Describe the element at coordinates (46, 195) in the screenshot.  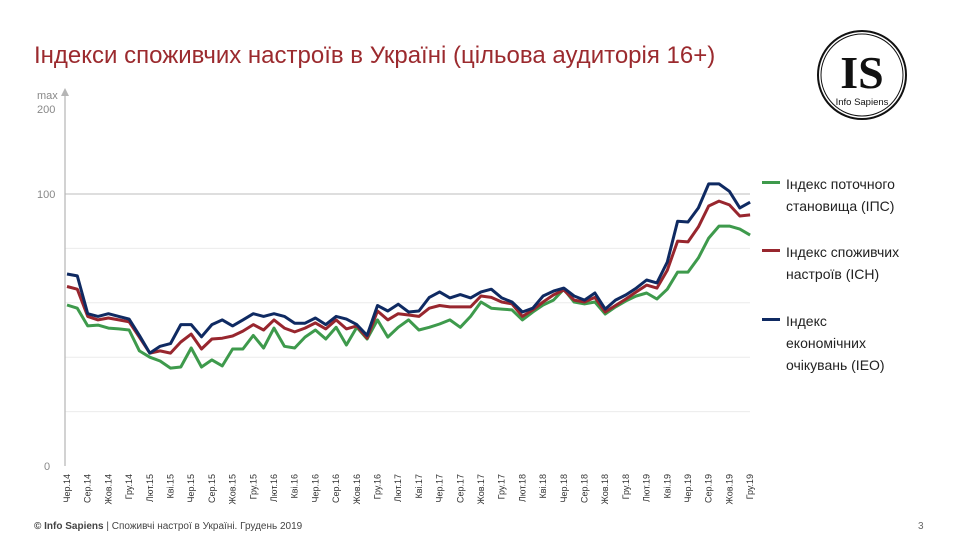
I see `y-tick-100: 100` at that location.